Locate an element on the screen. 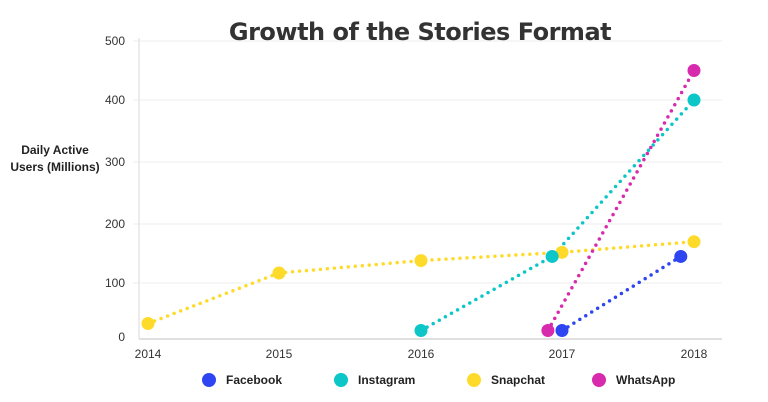  legend-item-whatsapp: WhatsApp is located at coordinates (633, 380).